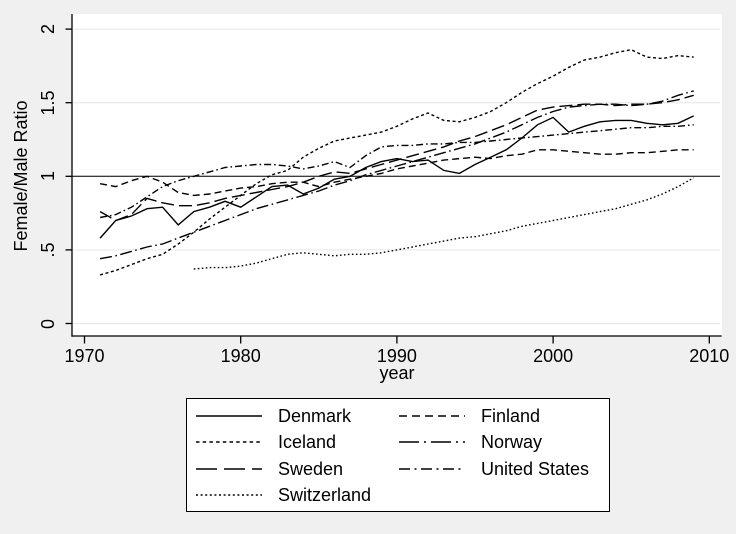 This screenshot has height=534, width=736. I want to click on legend-label-sweden: Sweden, so click(311, 468).